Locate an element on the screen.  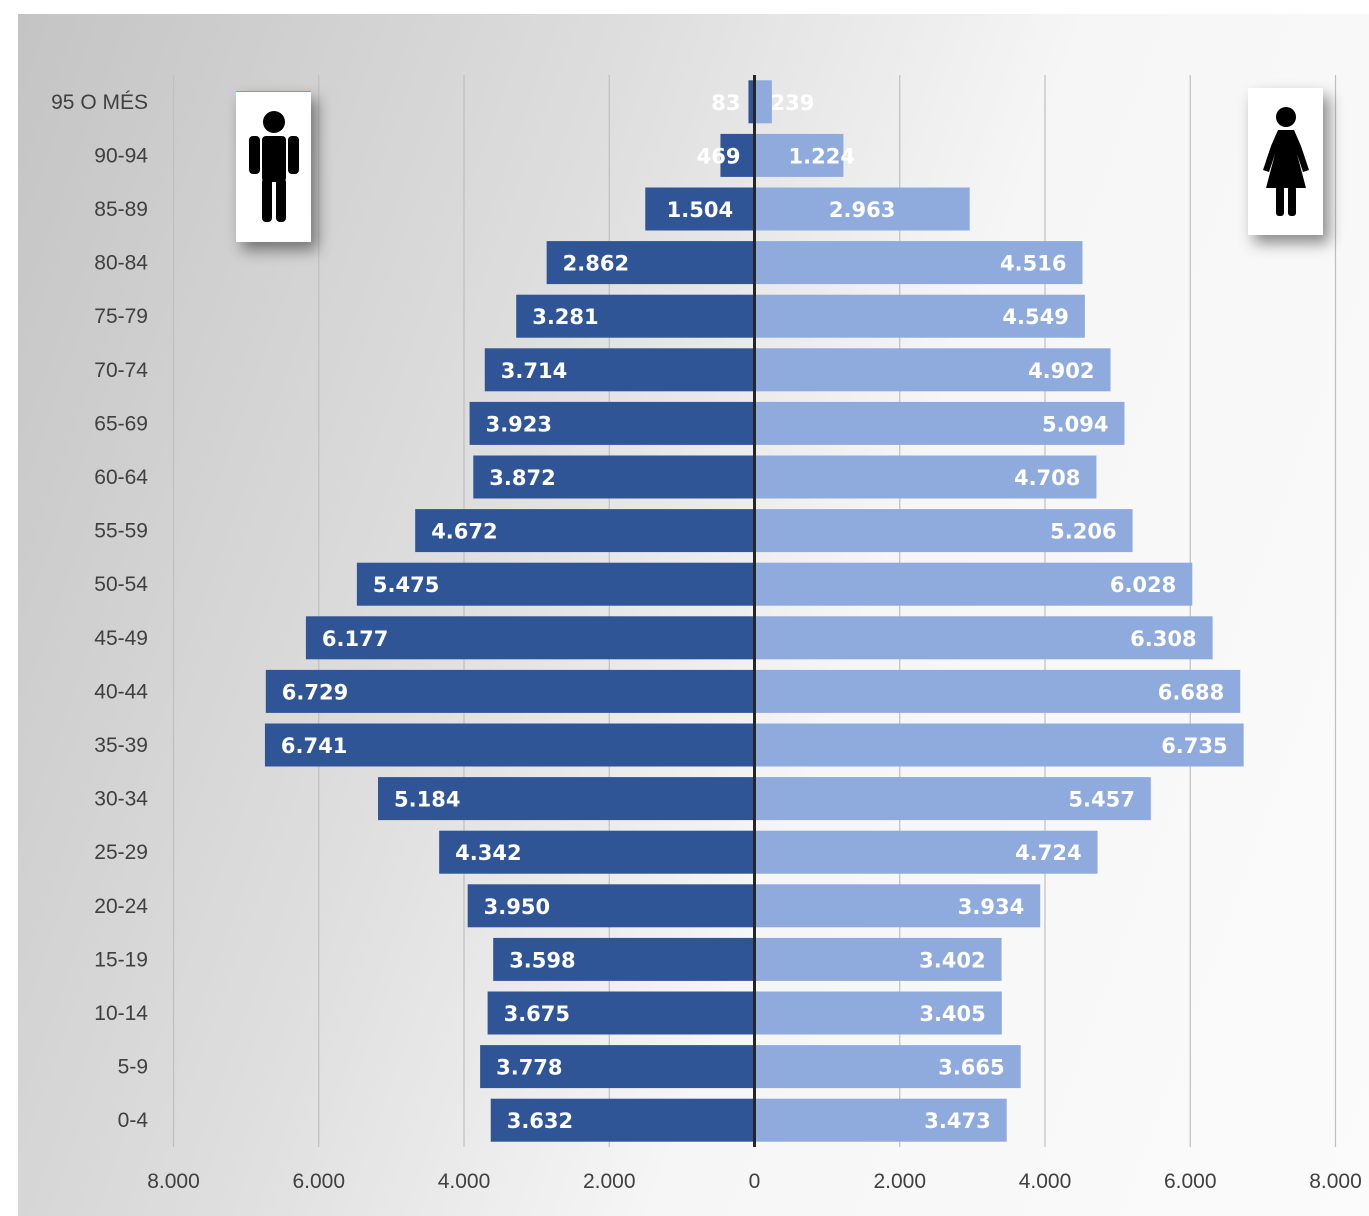
bar-label-men: 6.729 is located at coordinates (315, 692).